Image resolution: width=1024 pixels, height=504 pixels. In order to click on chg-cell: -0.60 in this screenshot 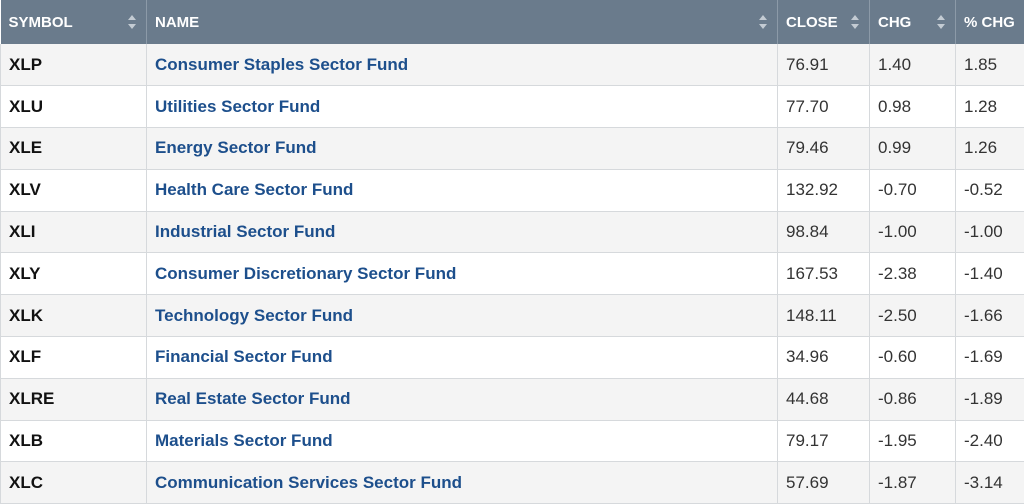, I will do `click(912, 357)`.